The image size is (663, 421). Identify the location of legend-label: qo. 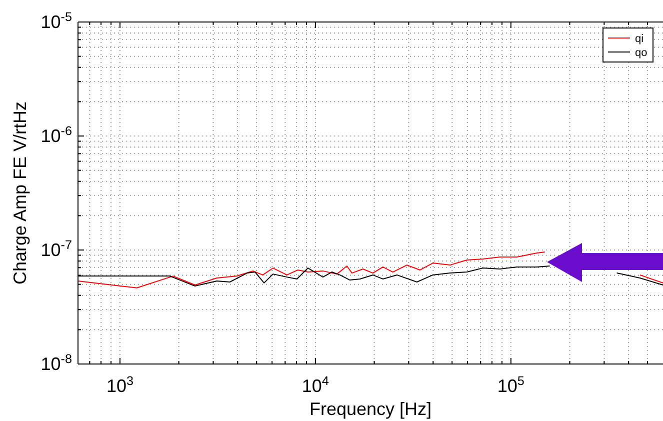
(641, 53).